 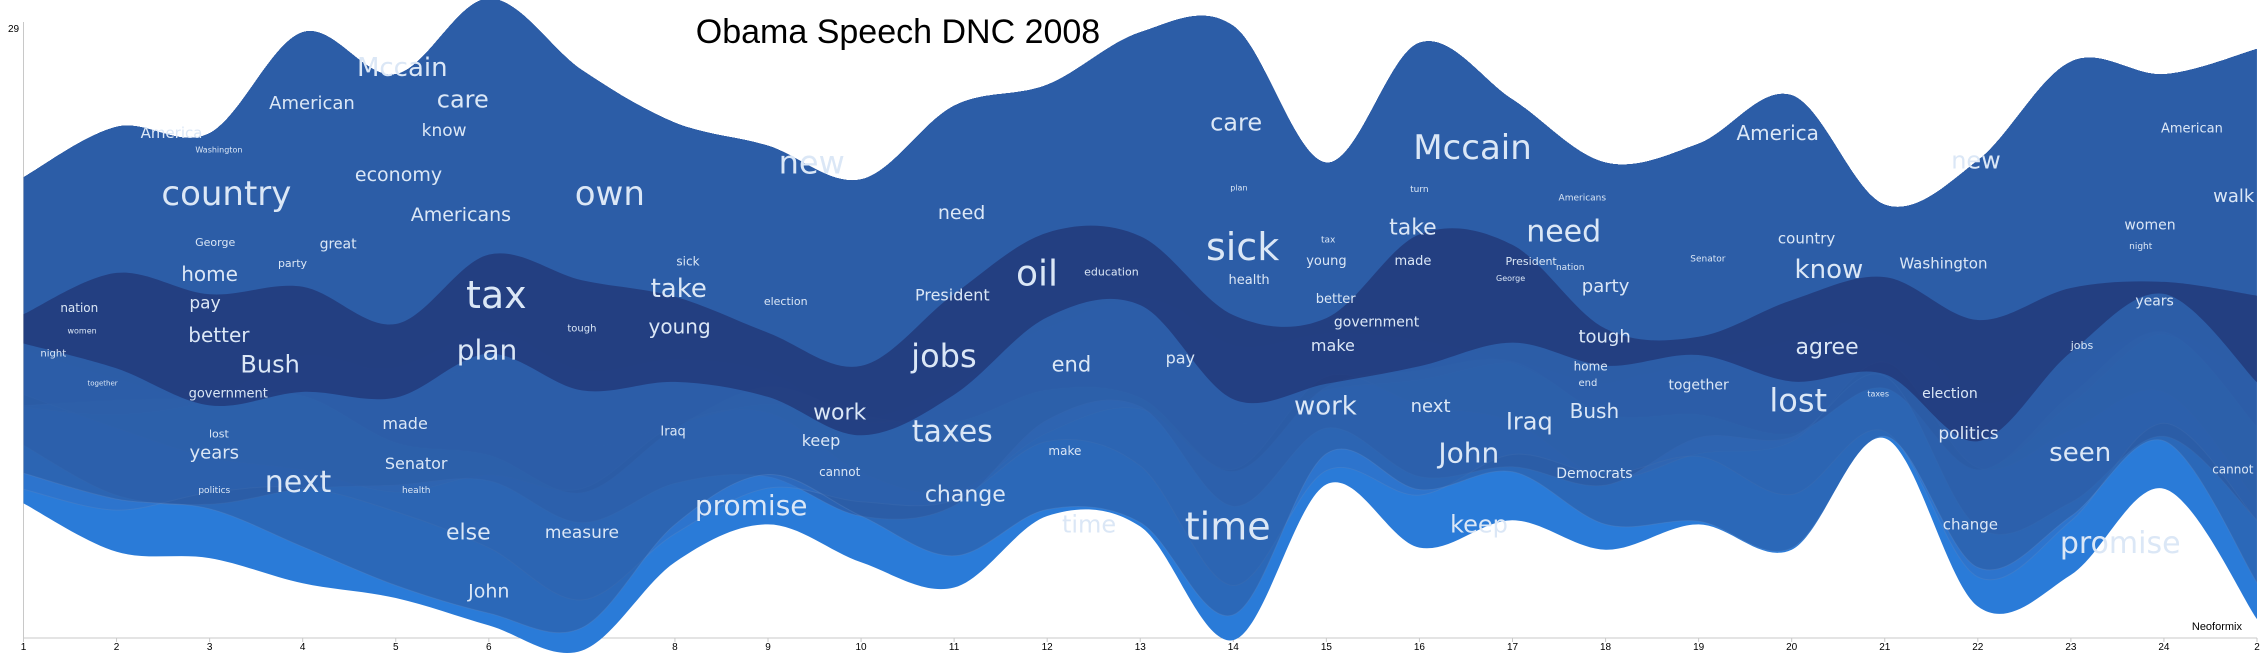 I want to click on stream-word-label: plan, so click(x=487, y=349).